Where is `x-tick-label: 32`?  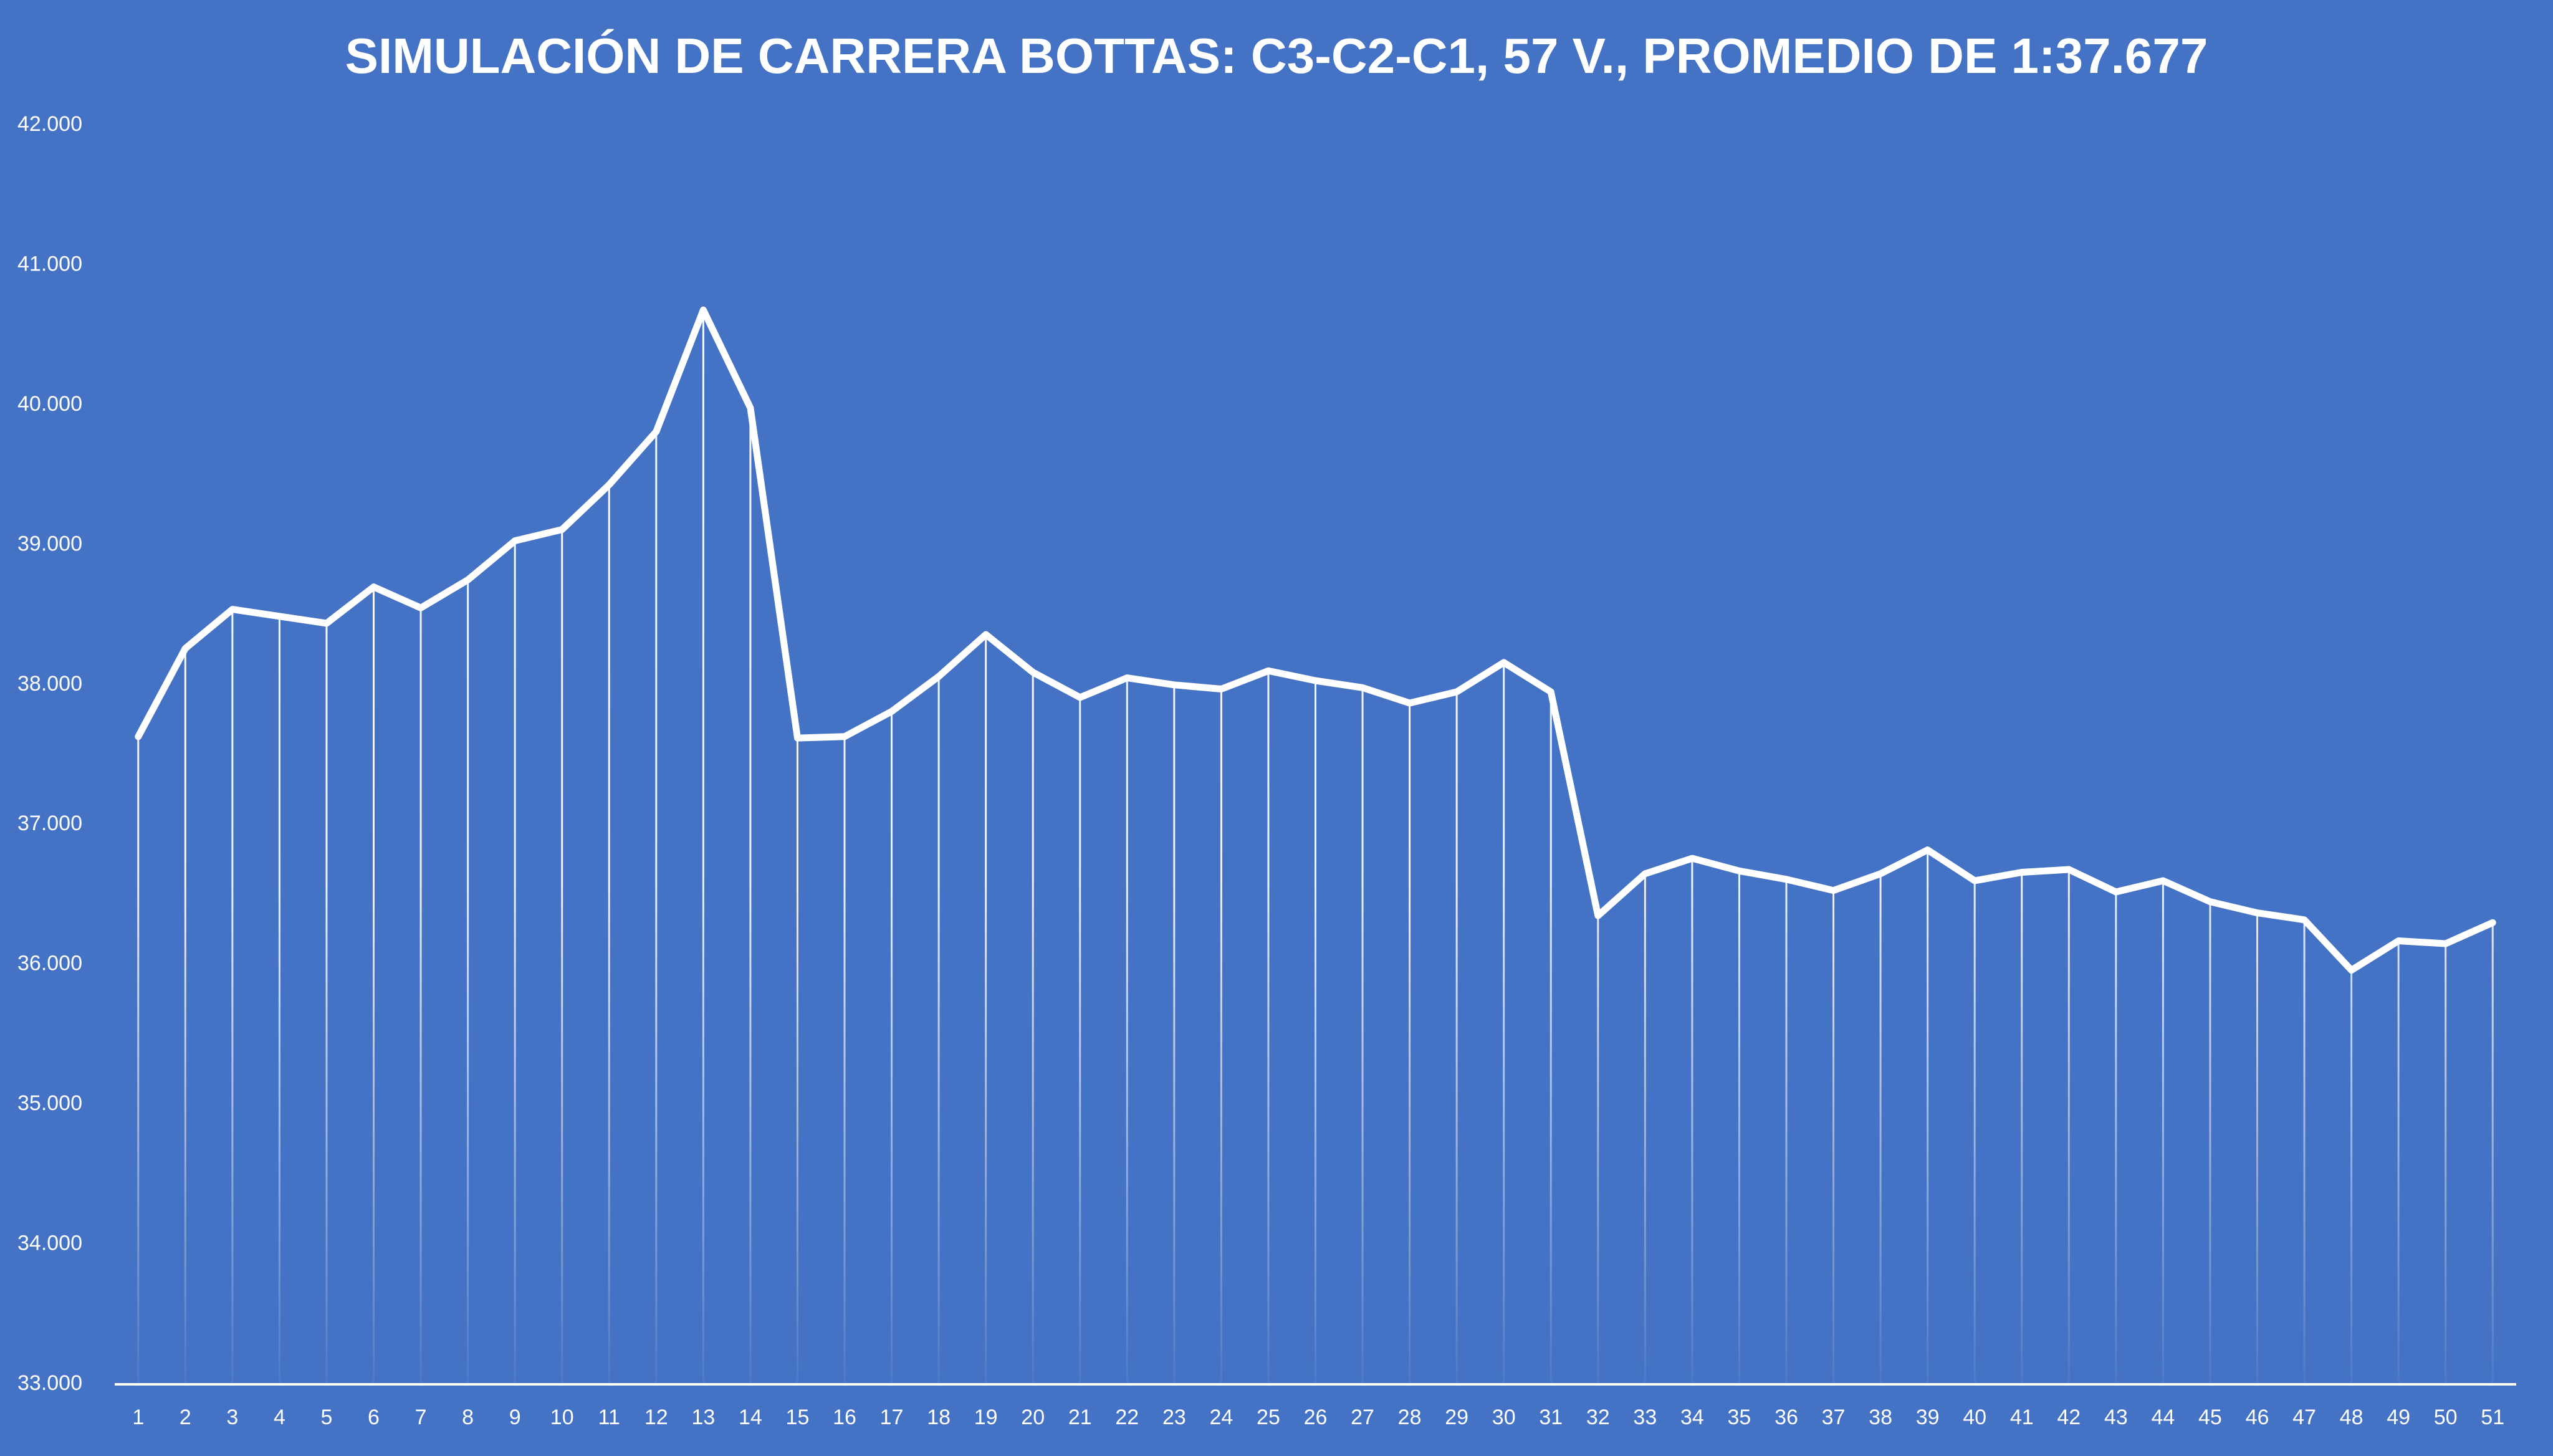
x-tick-label: 32 is located at coordinates (1598, 1418).